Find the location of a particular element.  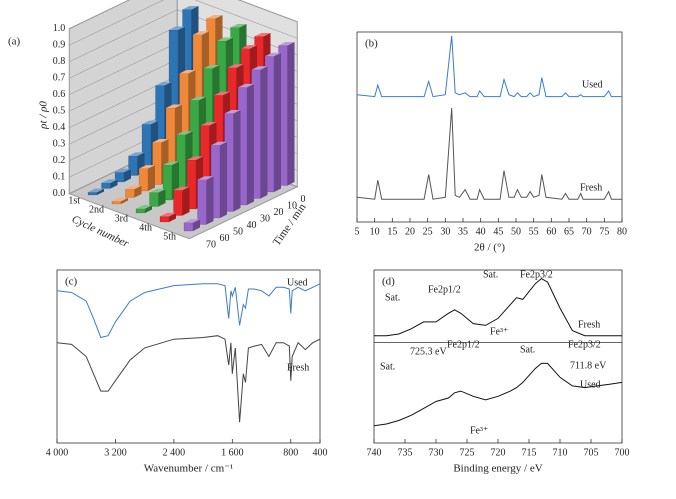

panel-label: (a) is located at coordinates (14, 42).